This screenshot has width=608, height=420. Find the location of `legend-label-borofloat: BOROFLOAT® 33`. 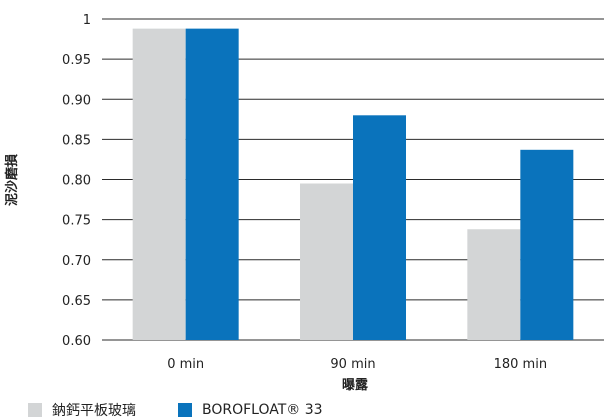

legend-label-borofloat: BOROFLOAT® 33 is located at coordinates (262, 410).